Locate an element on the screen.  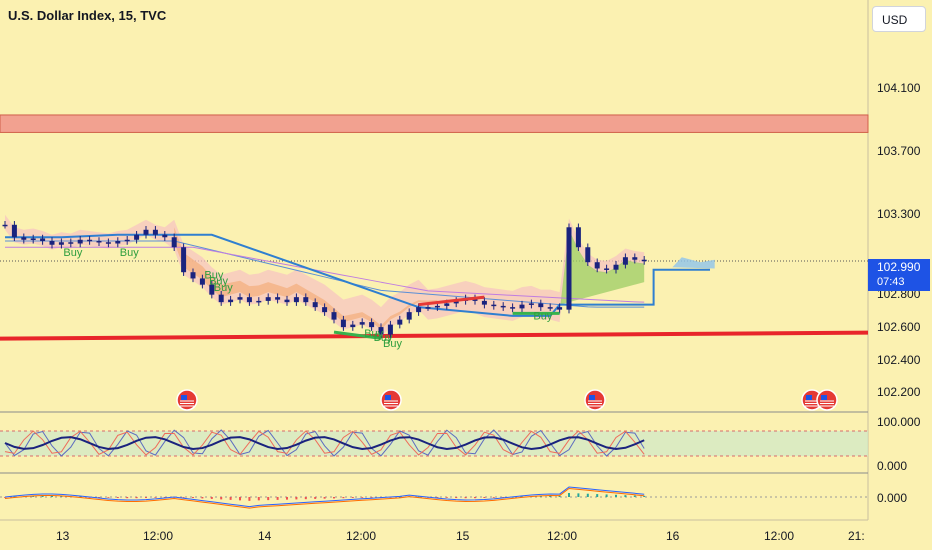
macd-line is located at coordinates (324, 497).